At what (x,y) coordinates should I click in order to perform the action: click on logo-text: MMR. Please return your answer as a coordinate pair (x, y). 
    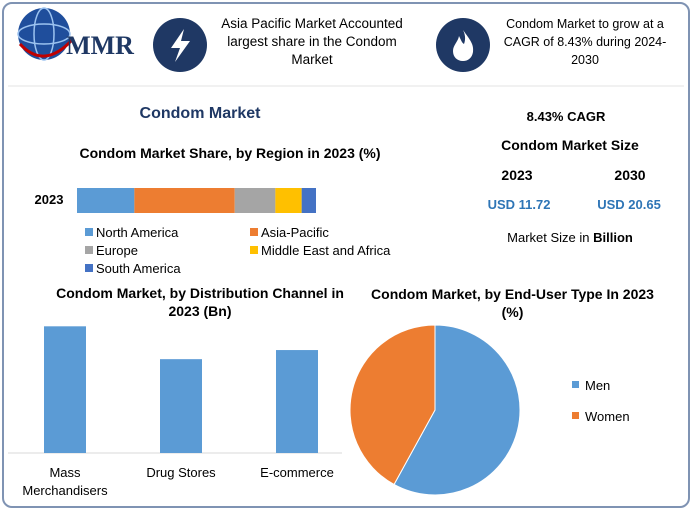
    Looking at the image, I should click on (100, 45).